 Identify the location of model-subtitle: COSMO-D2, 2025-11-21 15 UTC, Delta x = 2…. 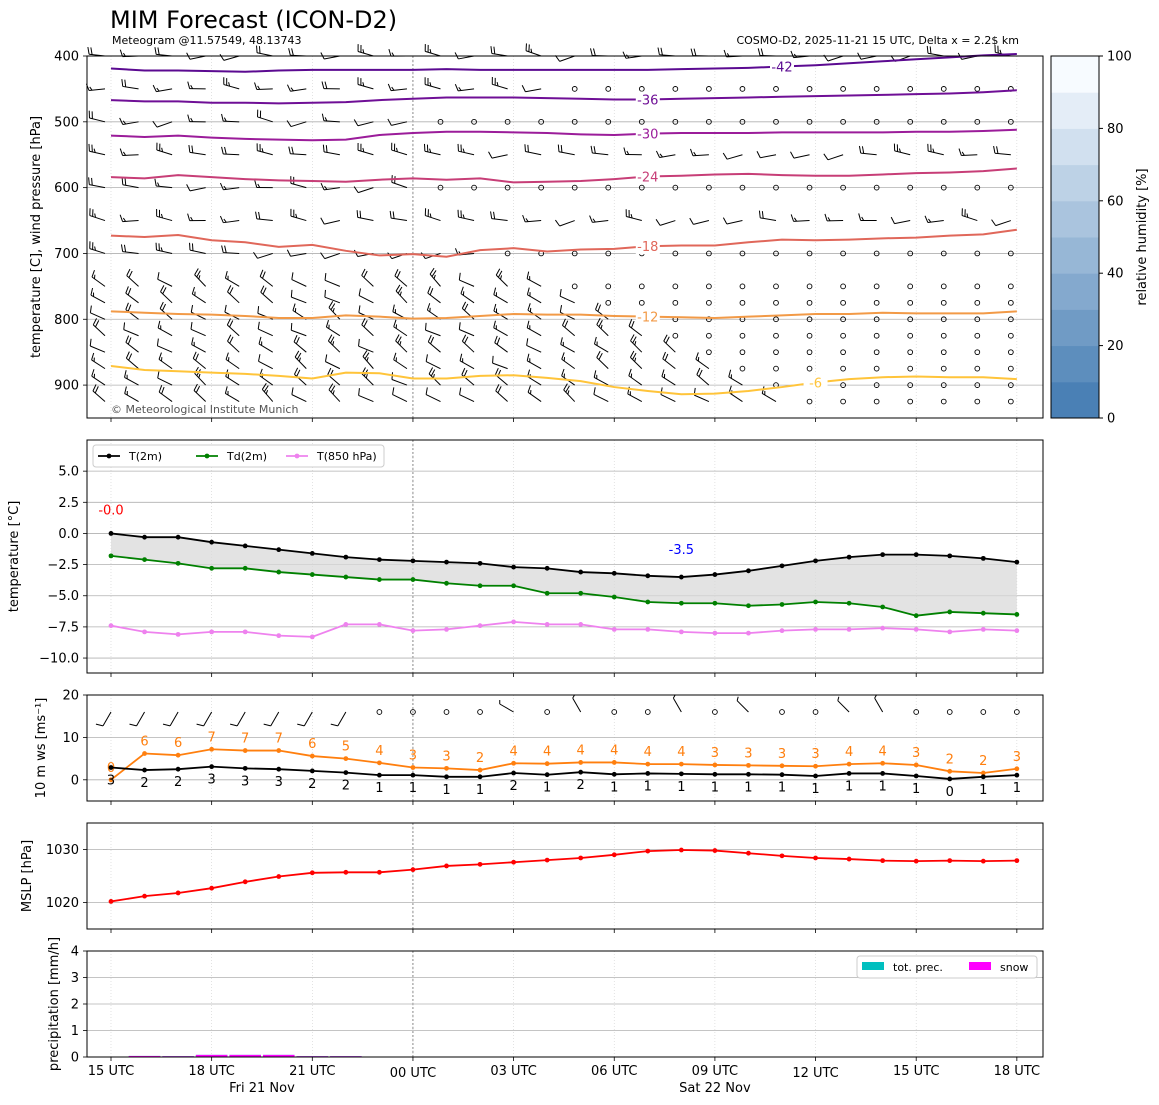
(877, 40).